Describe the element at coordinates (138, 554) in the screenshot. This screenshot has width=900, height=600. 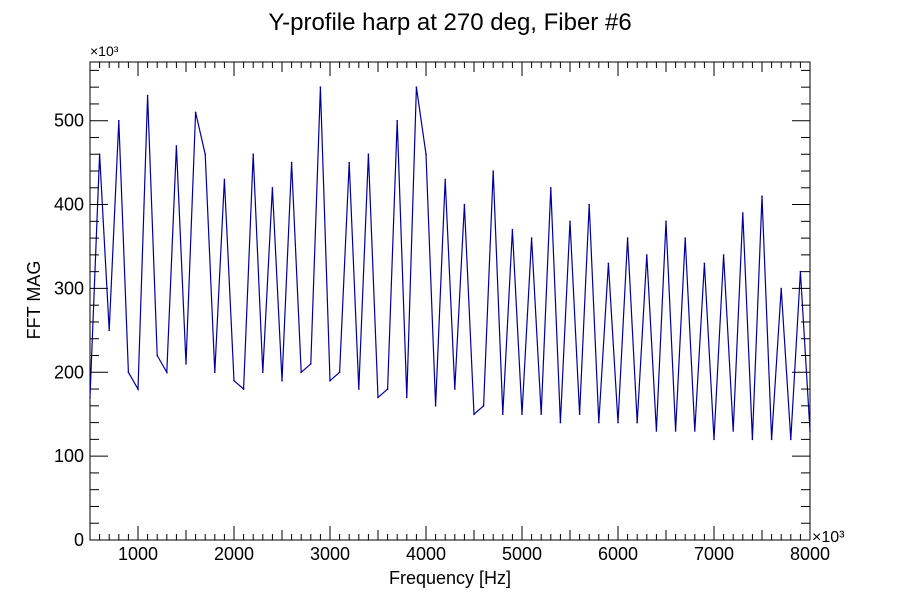
I see `x-tick-label: 1000` at that location.